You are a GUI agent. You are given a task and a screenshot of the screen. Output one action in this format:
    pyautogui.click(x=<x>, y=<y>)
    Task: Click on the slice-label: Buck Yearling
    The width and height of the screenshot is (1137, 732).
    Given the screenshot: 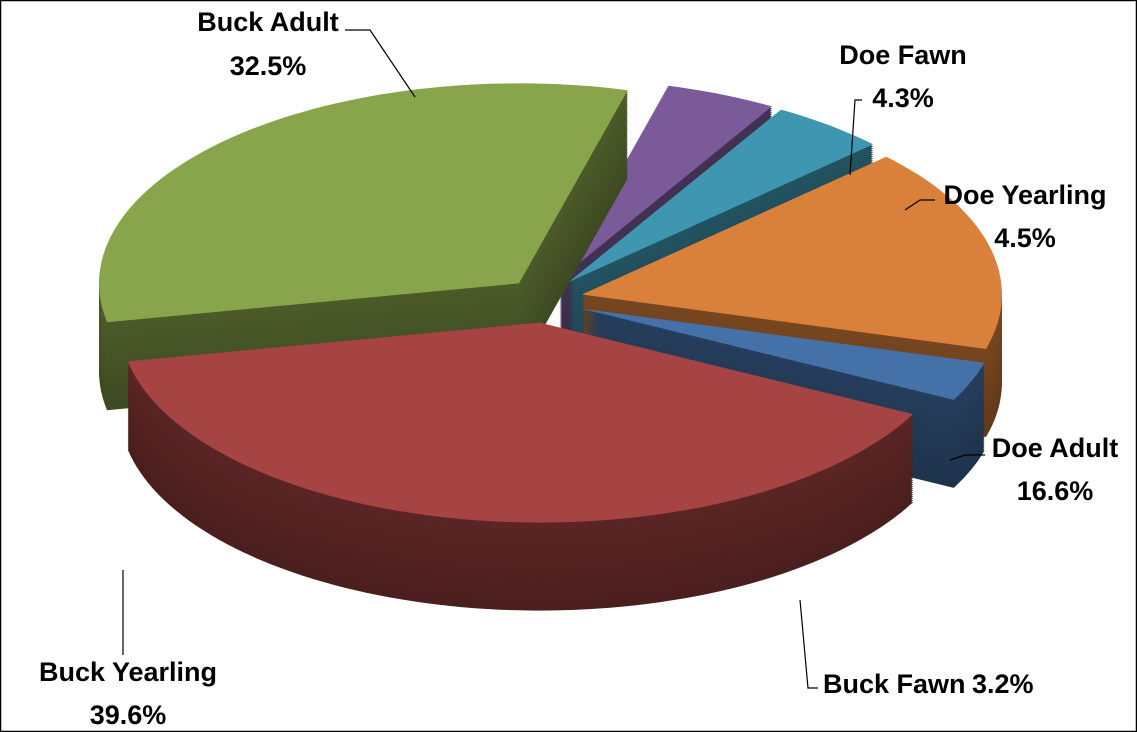 What is the action you would take?
    pyautogui.click(x=128, y=672)
    